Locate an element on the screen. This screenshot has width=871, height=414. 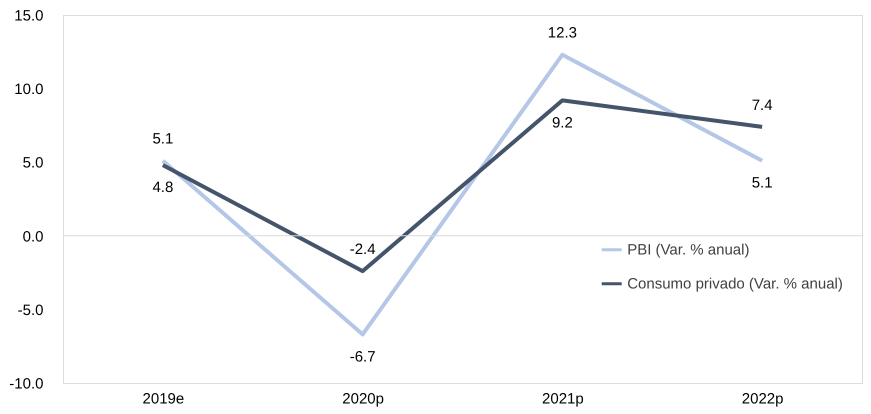
x-tick-label: 2021p is located at coordinates (563, 399).